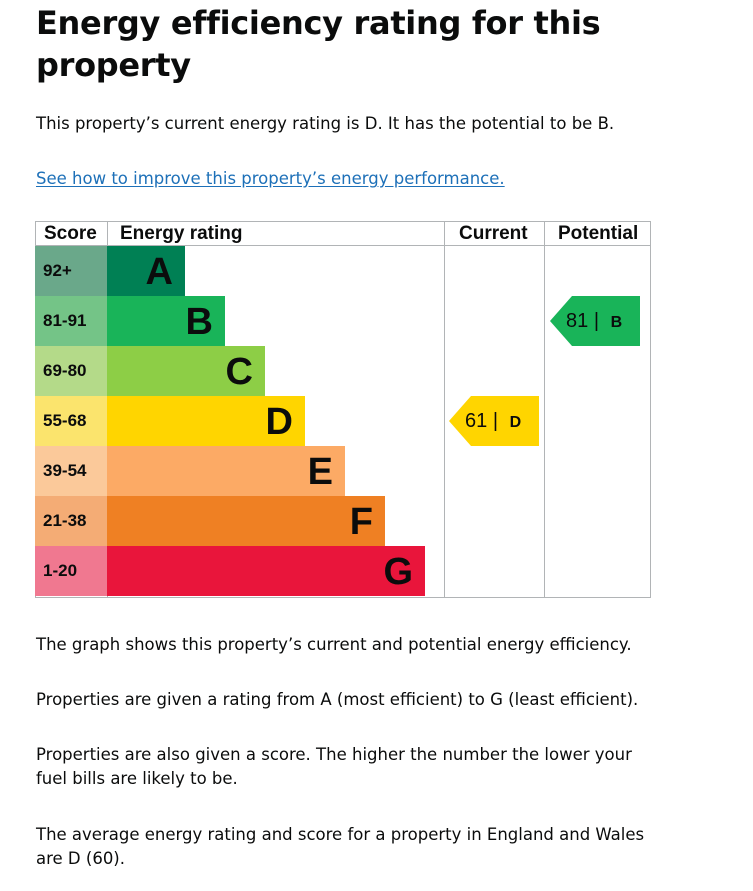 Image resolution: width=753 pixels, height=891 pixels. What do you see at coordinates (598, 233) in the screenshot?
I see `potential-header: Potential` at bounding box center [598, 233].